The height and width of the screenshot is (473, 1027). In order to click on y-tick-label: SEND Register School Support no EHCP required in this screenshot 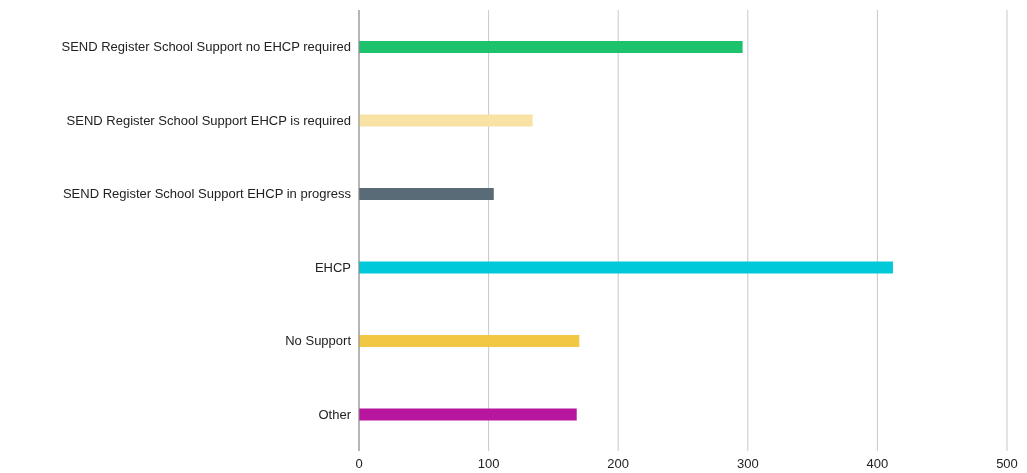, I will do `click(206, 47)`.